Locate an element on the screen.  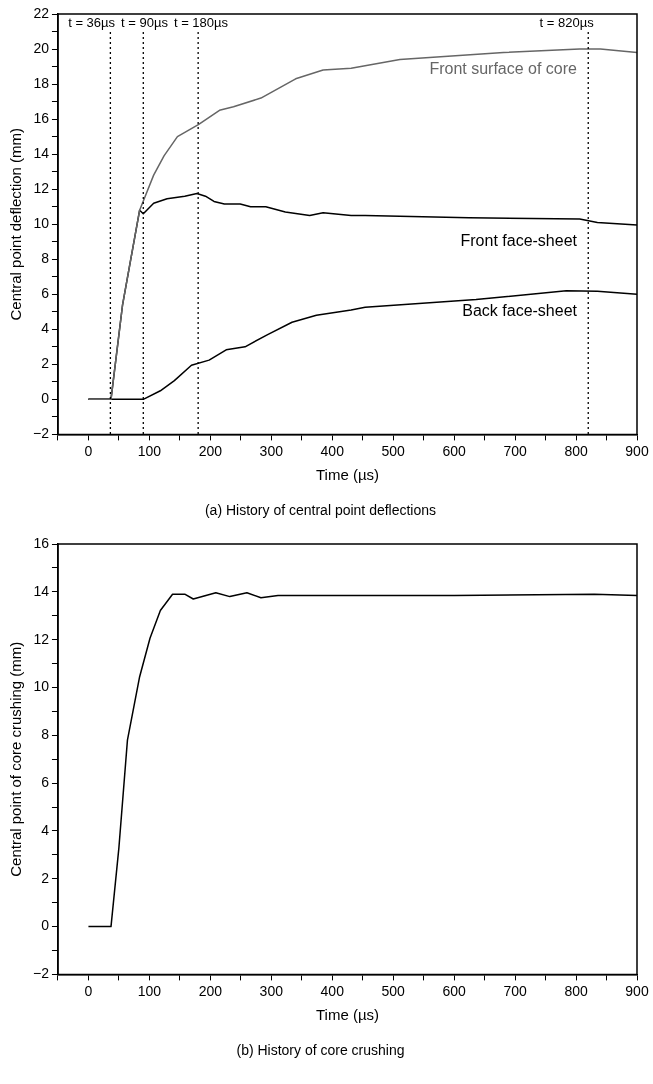
text: (b) History of core crushing is located at coordinates (320, 1050).